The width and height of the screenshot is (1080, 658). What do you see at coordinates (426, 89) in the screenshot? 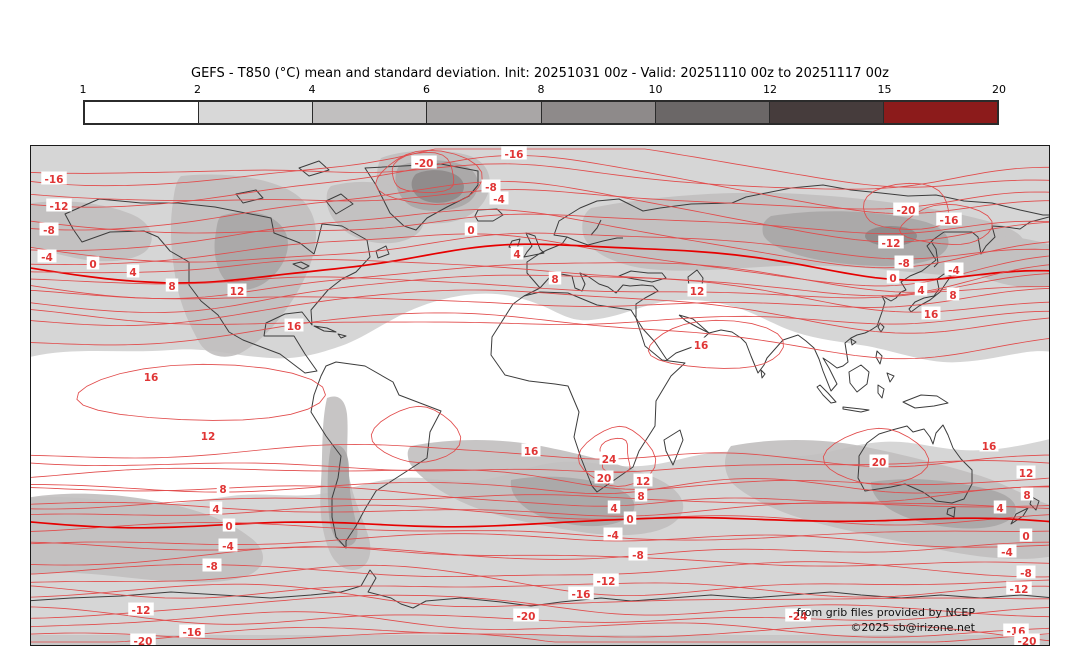
I see `colorbar-tick: 6` at bounding box center [426, 89].